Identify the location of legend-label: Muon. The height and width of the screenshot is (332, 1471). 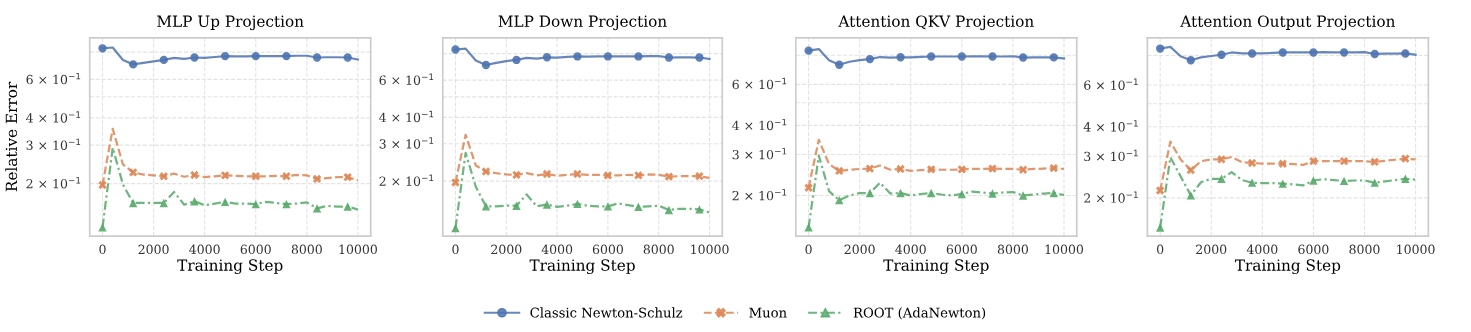
(768, 312).